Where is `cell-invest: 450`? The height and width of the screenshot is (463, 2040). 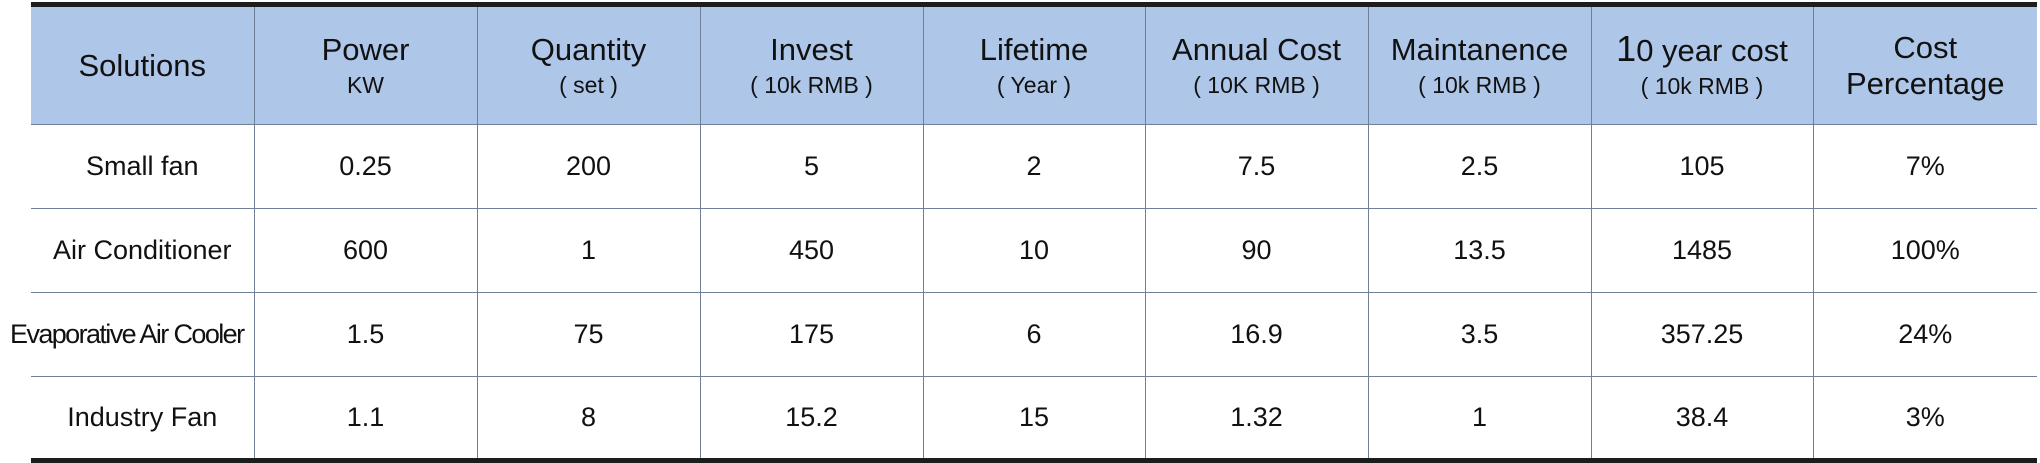 cell-invest: 450 is located at coordinates (811, 250).